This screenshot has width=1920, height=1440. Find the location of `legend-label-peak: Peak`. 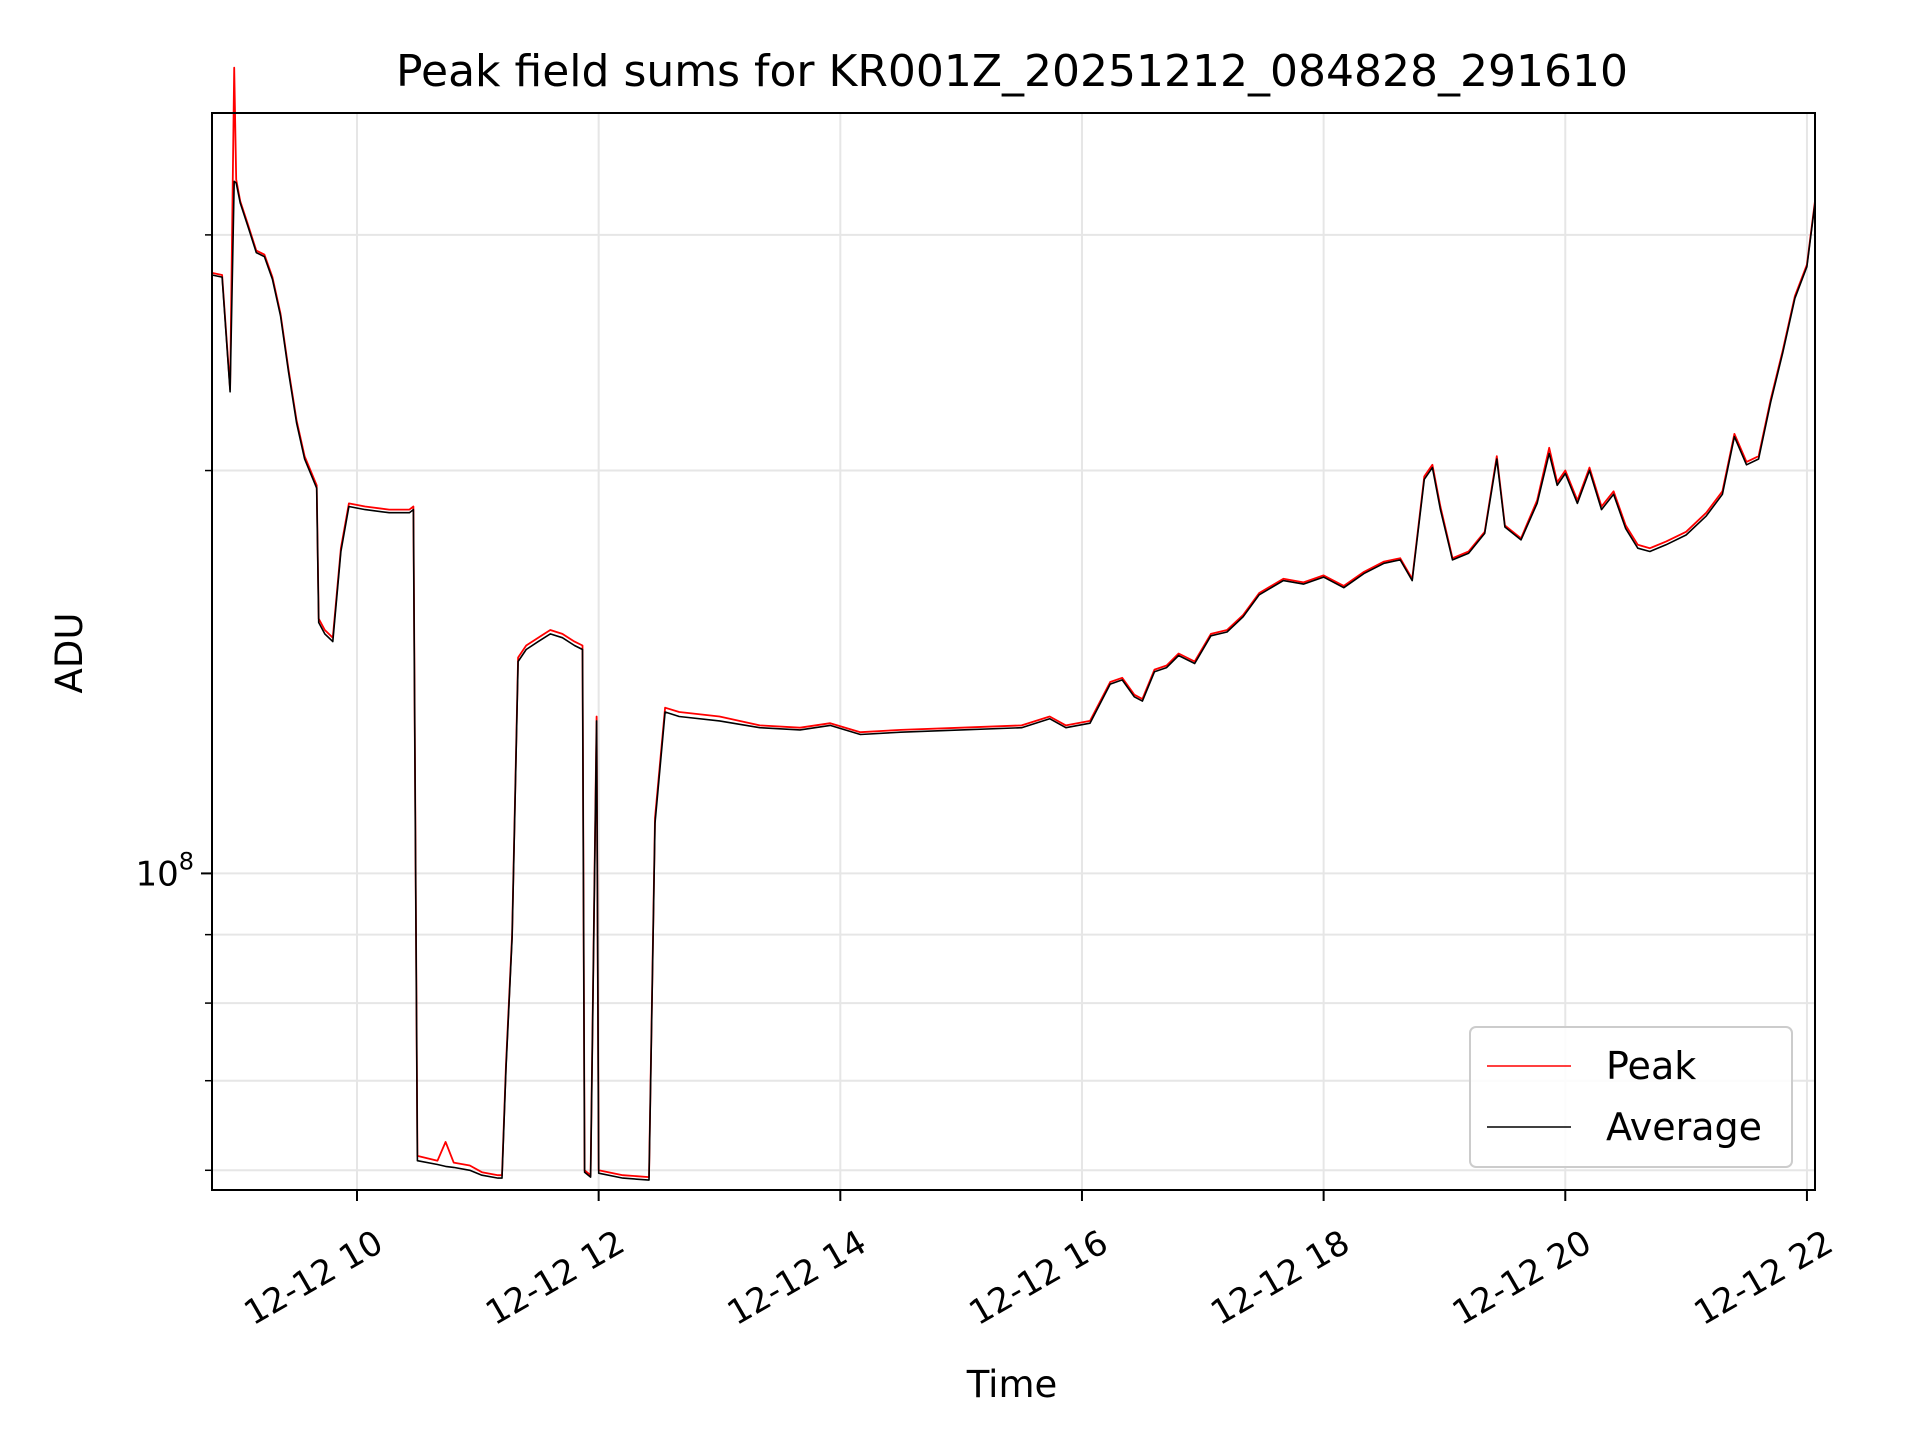

legend-label-peak: Peak is located at coordinates (1651, 1066).